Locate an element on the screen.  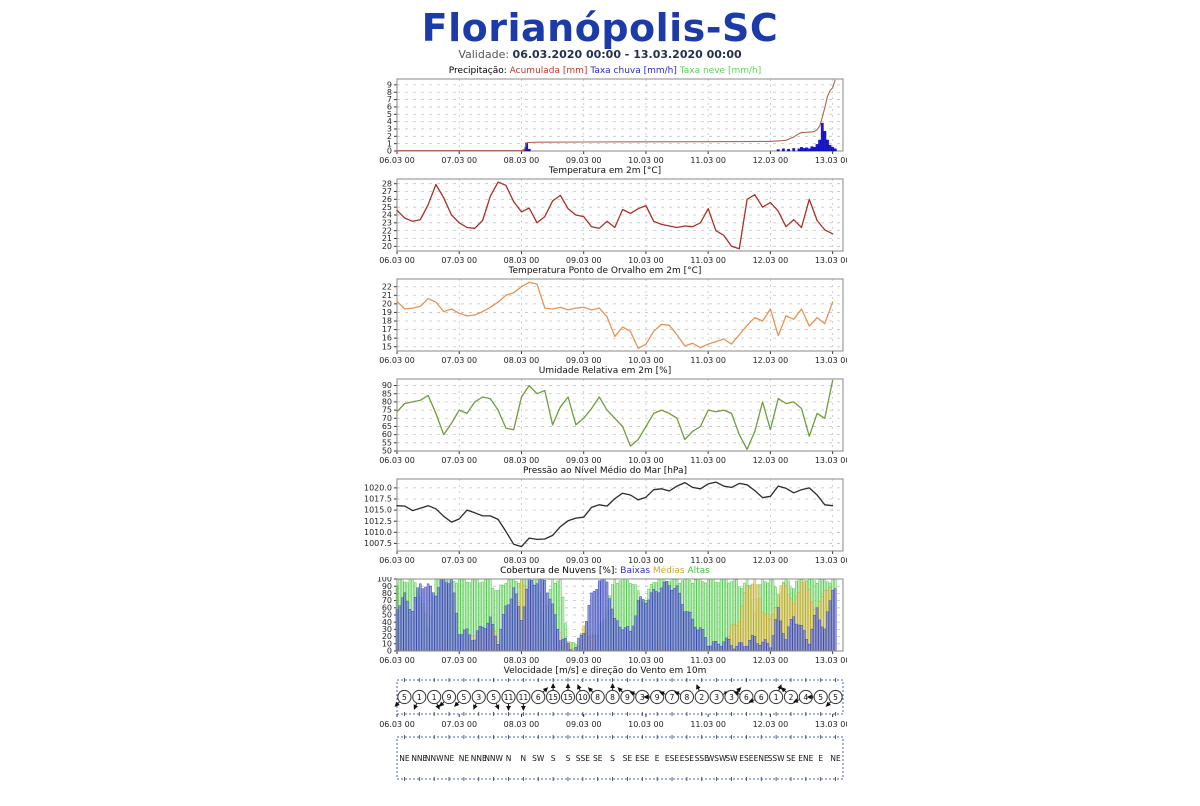
svg-text: 30 is located at coordinates (387, 629).